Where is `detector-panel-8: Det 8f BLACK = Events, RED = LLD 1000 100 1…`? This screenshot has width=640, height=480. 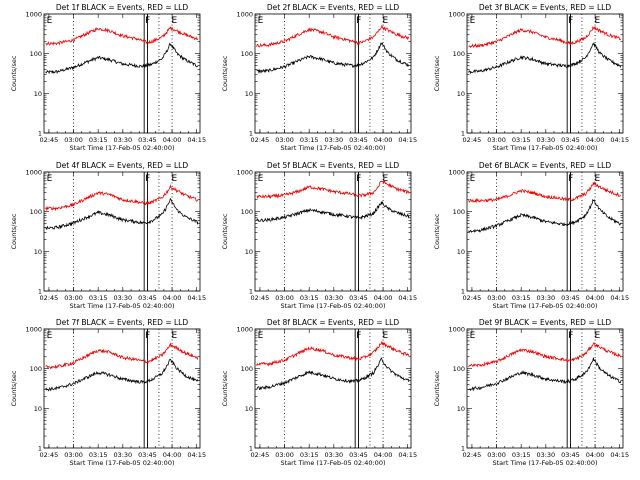
detector-panel-8: Det 8f BLACK = Events, RED = LLD 1000 100 1… is located at coordinates (319, 392).